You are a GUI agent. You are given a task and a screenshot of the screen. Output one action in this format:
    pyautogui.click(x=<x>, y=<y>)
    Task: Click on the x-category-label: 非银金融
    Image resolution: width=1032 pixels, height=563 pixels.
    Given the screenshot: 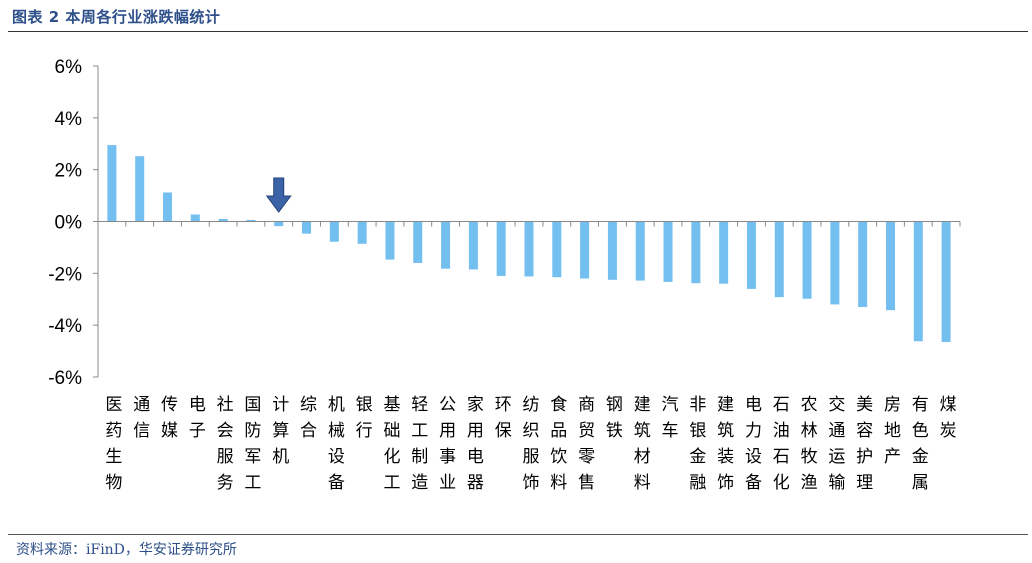 What is the action you would take?
    pyautogui.click(x=697, y=444)
    